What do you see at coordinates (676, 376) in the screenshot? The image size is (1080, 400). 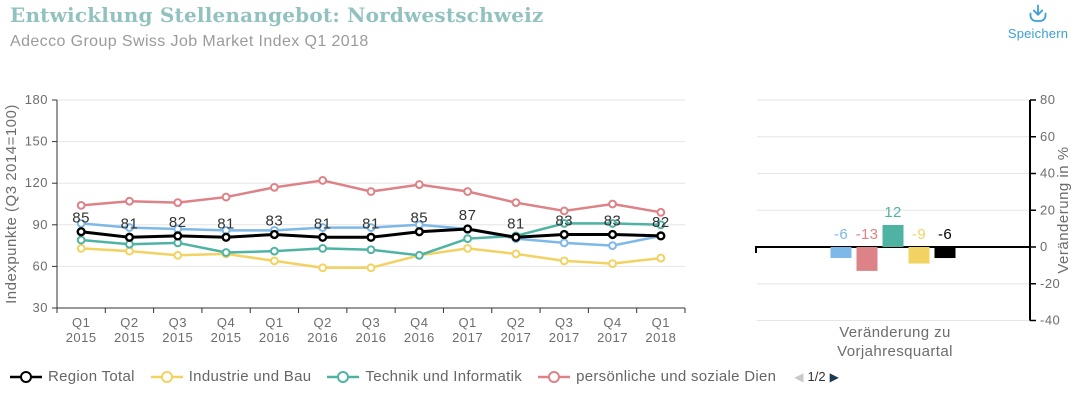 I see `legend-label: persönliche und soziale Dien` at bounding box center [676, 376].